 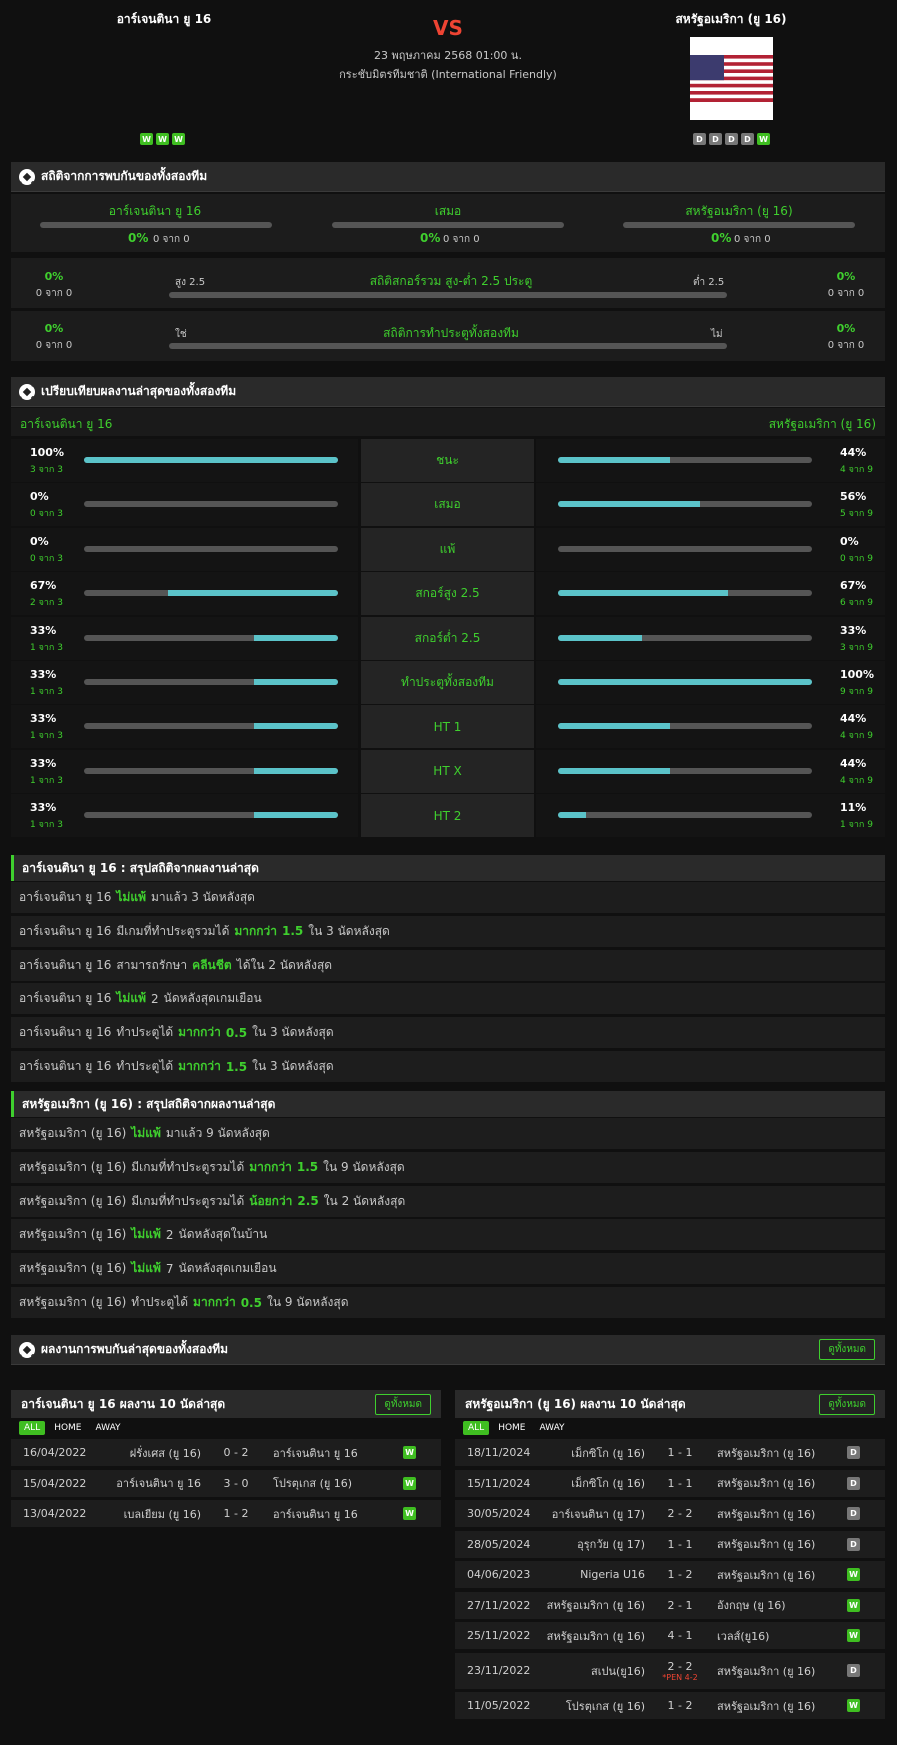 I want to click on form-badge: D, so click(x=715, y=139).